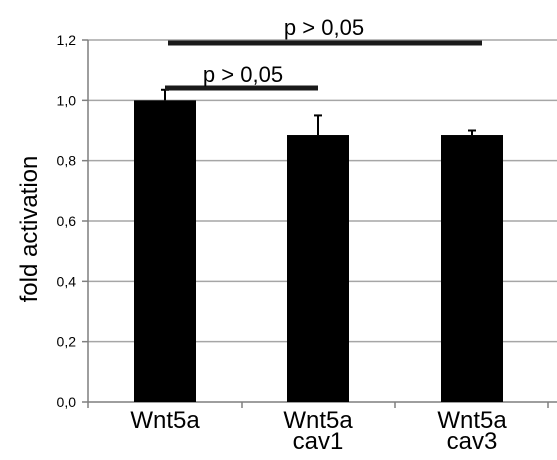 This screenshot has width=557, height=460. Describe the element at coordinates (165, 420) in the screenshot. I see `x-category-label: Wnt5a` at that location.